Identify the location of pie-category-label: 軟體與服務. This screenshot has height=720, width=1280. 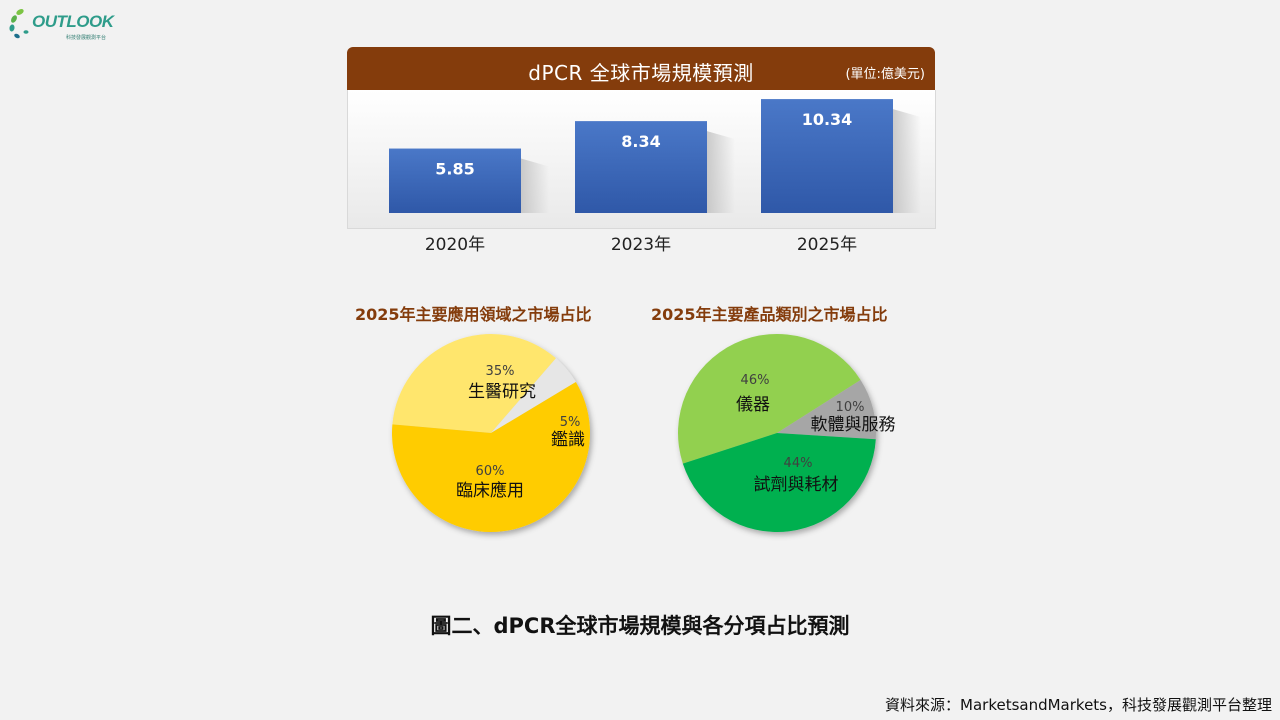
(853, 425).